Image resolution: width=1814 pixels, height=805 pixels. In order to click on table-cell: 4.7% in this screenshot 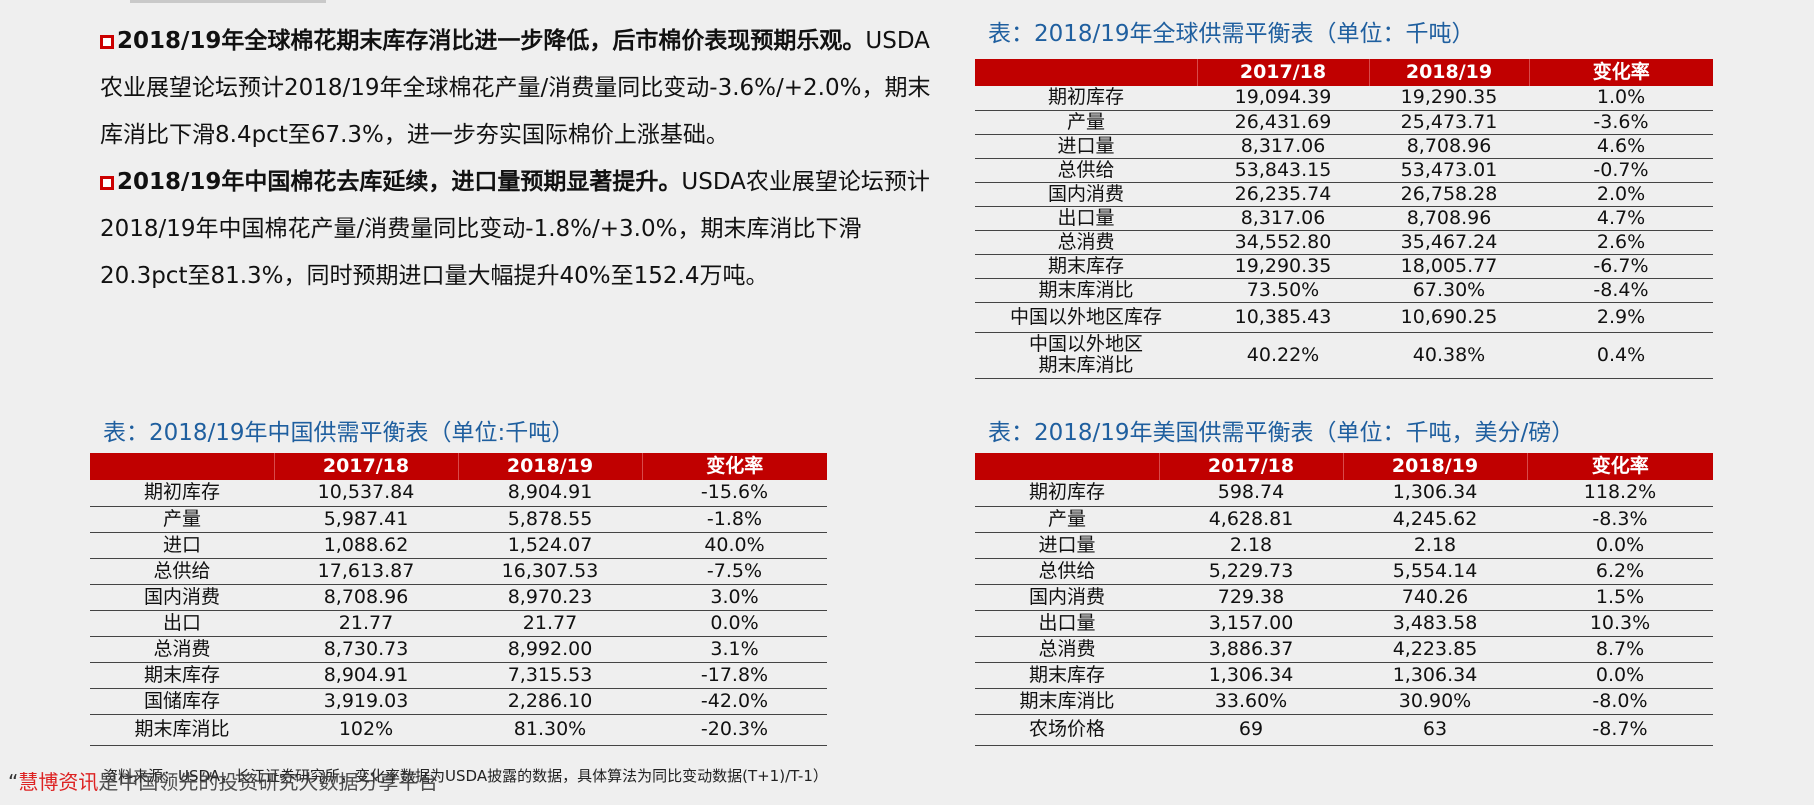, I will do `click(1621, 218)`.